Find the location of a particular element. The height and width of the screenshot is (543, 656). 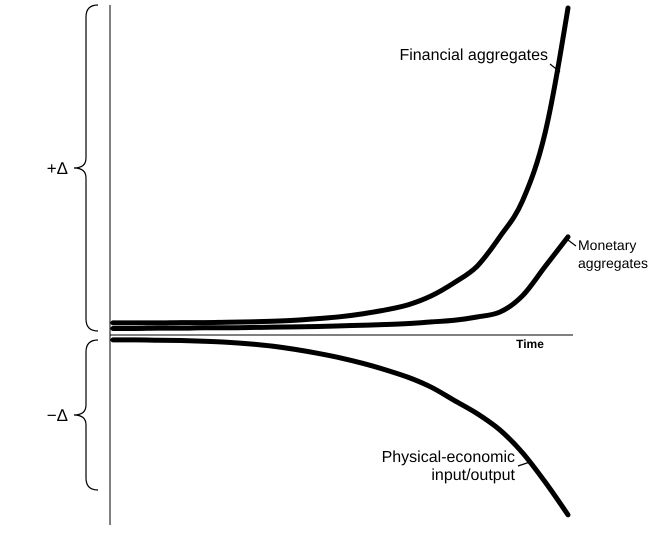

series-label: Financial aggregates is located at coordinates (473, 55).